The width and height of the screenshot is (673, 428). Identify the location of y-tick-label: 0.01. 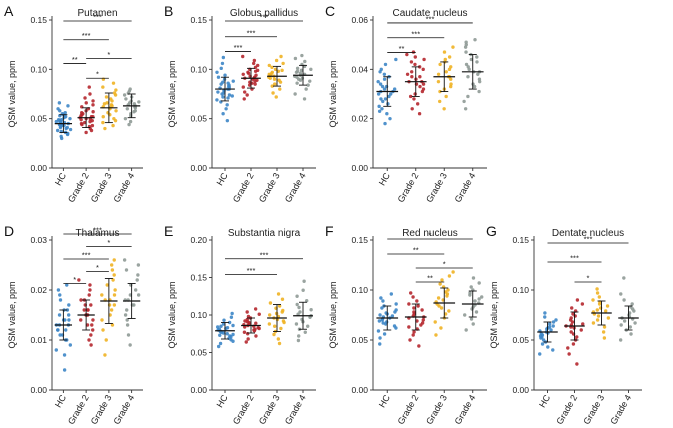
(38, 340).